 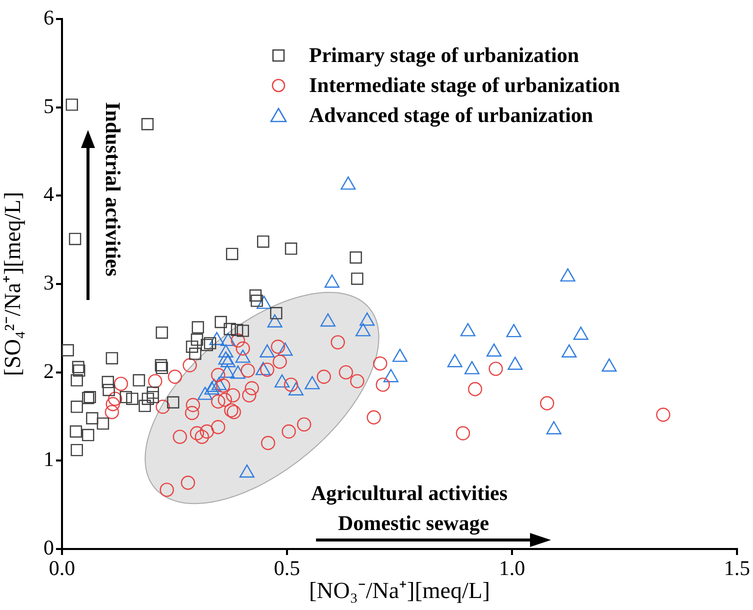 I want to click on y-tick-label: 1, so click(x=49, y=459).